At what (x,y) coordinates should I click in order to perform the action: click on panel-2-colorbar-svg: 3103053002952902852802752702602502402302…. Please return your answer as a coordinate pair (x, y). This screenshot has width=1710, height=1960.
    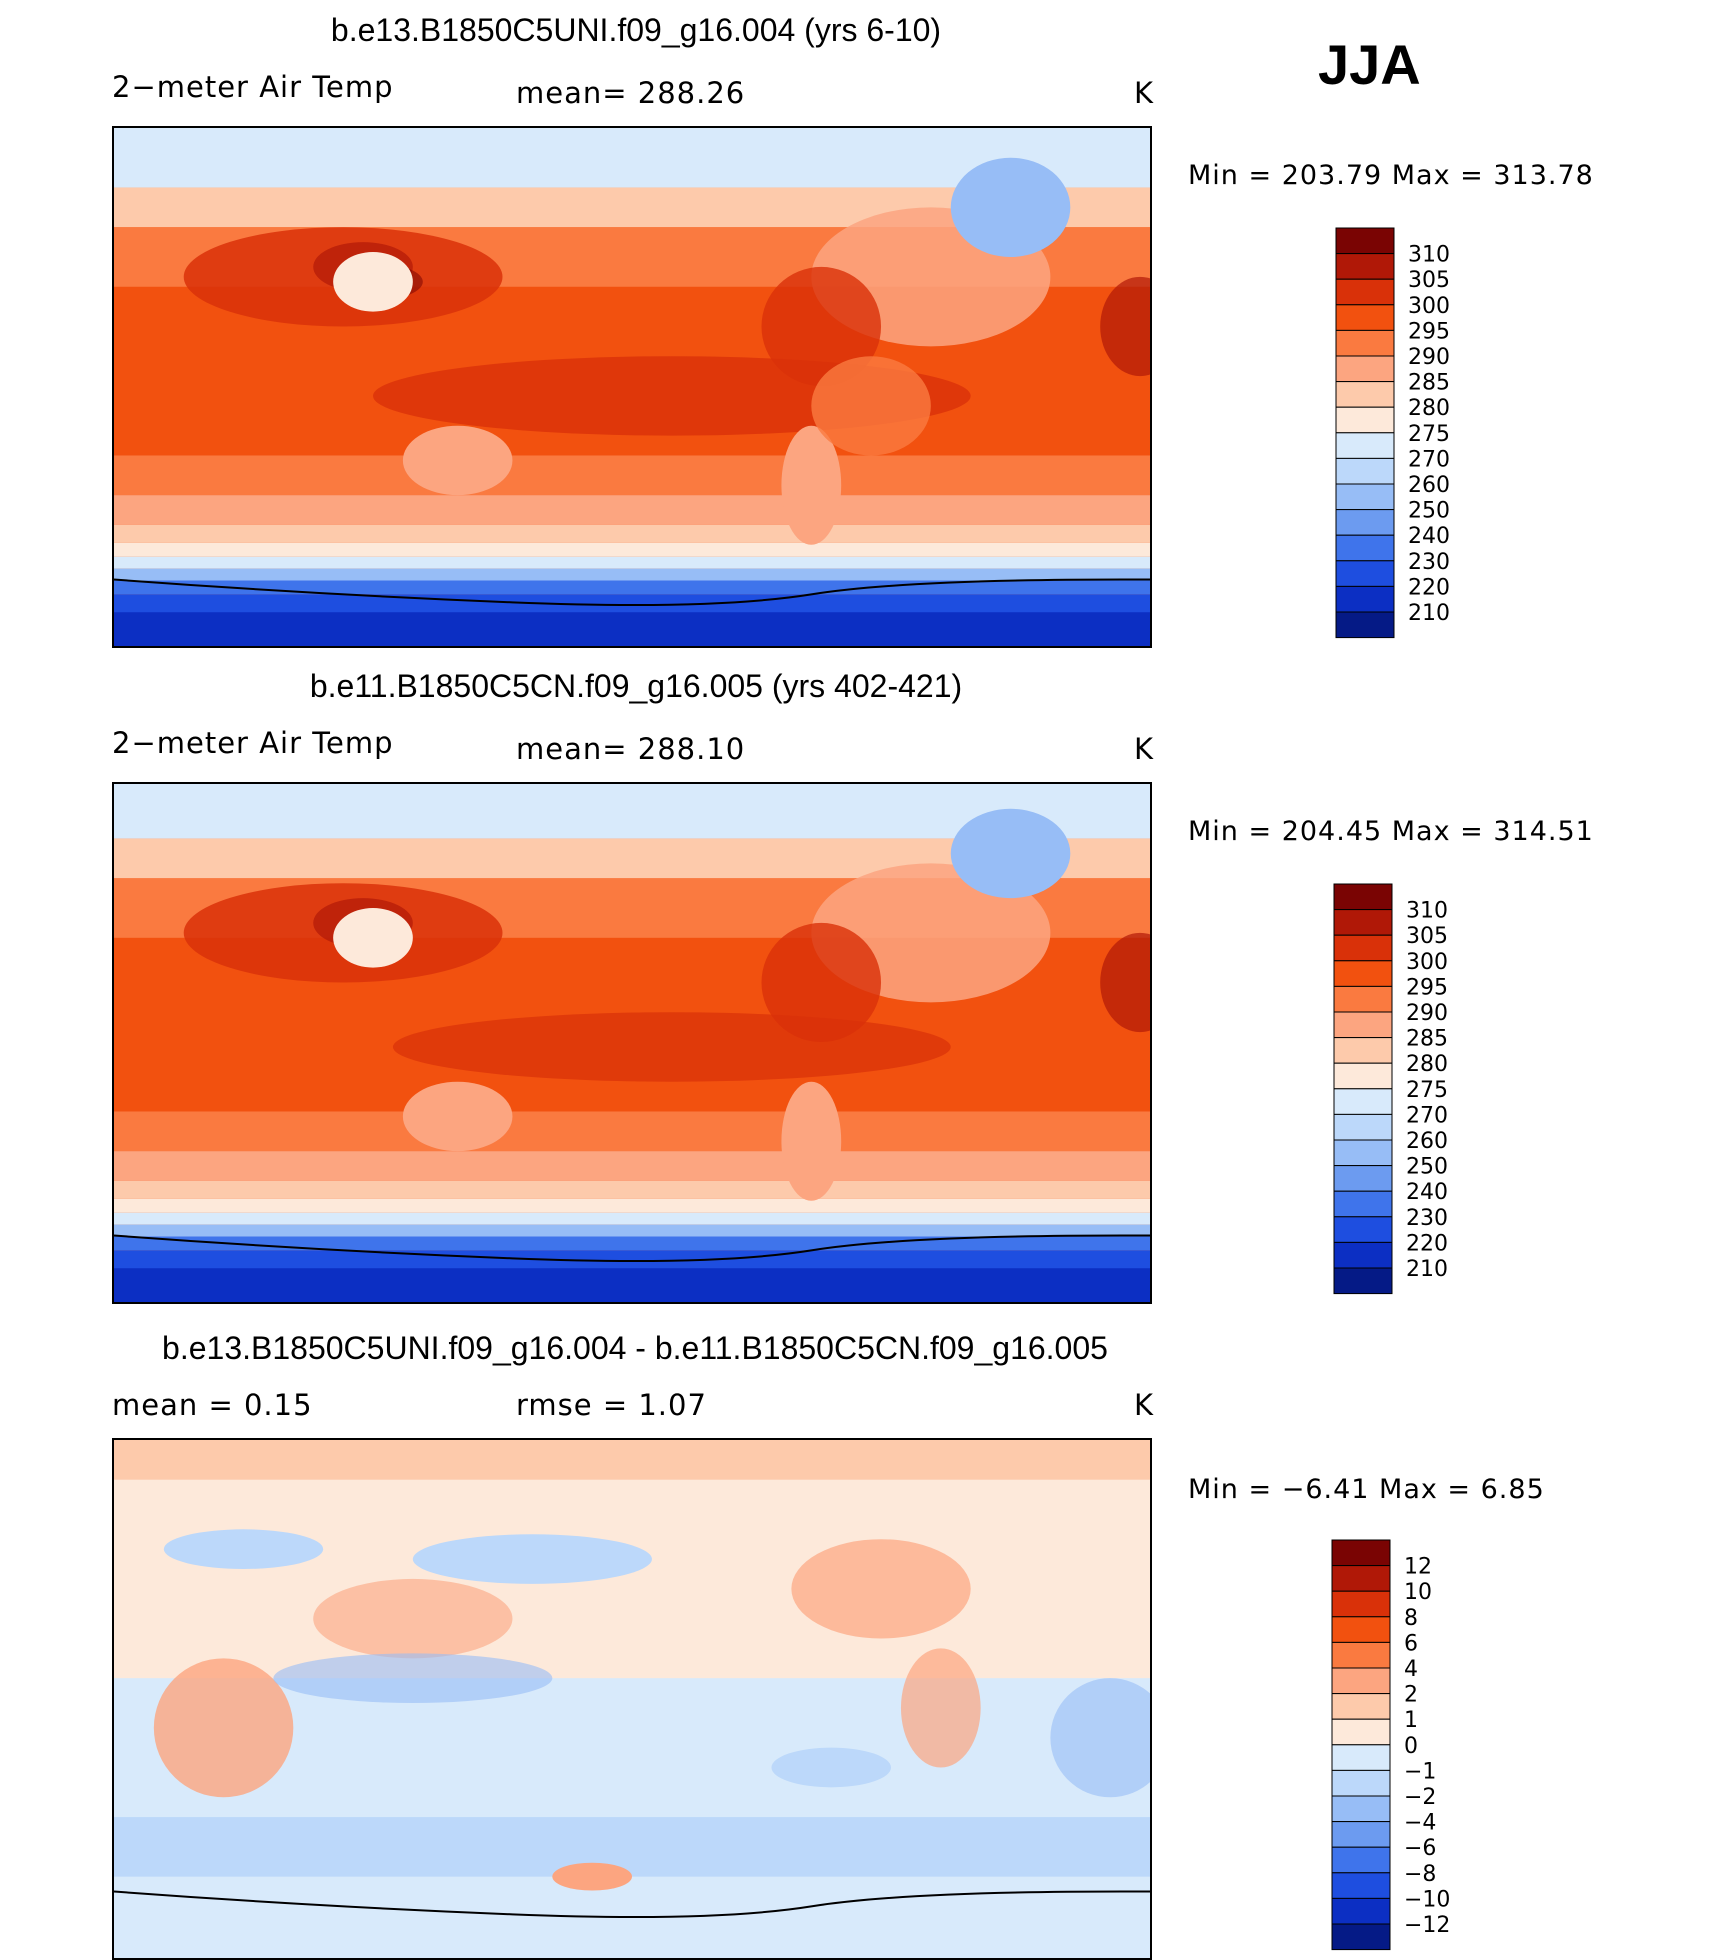
    Looking at the image, I should click on (1390, 1089).